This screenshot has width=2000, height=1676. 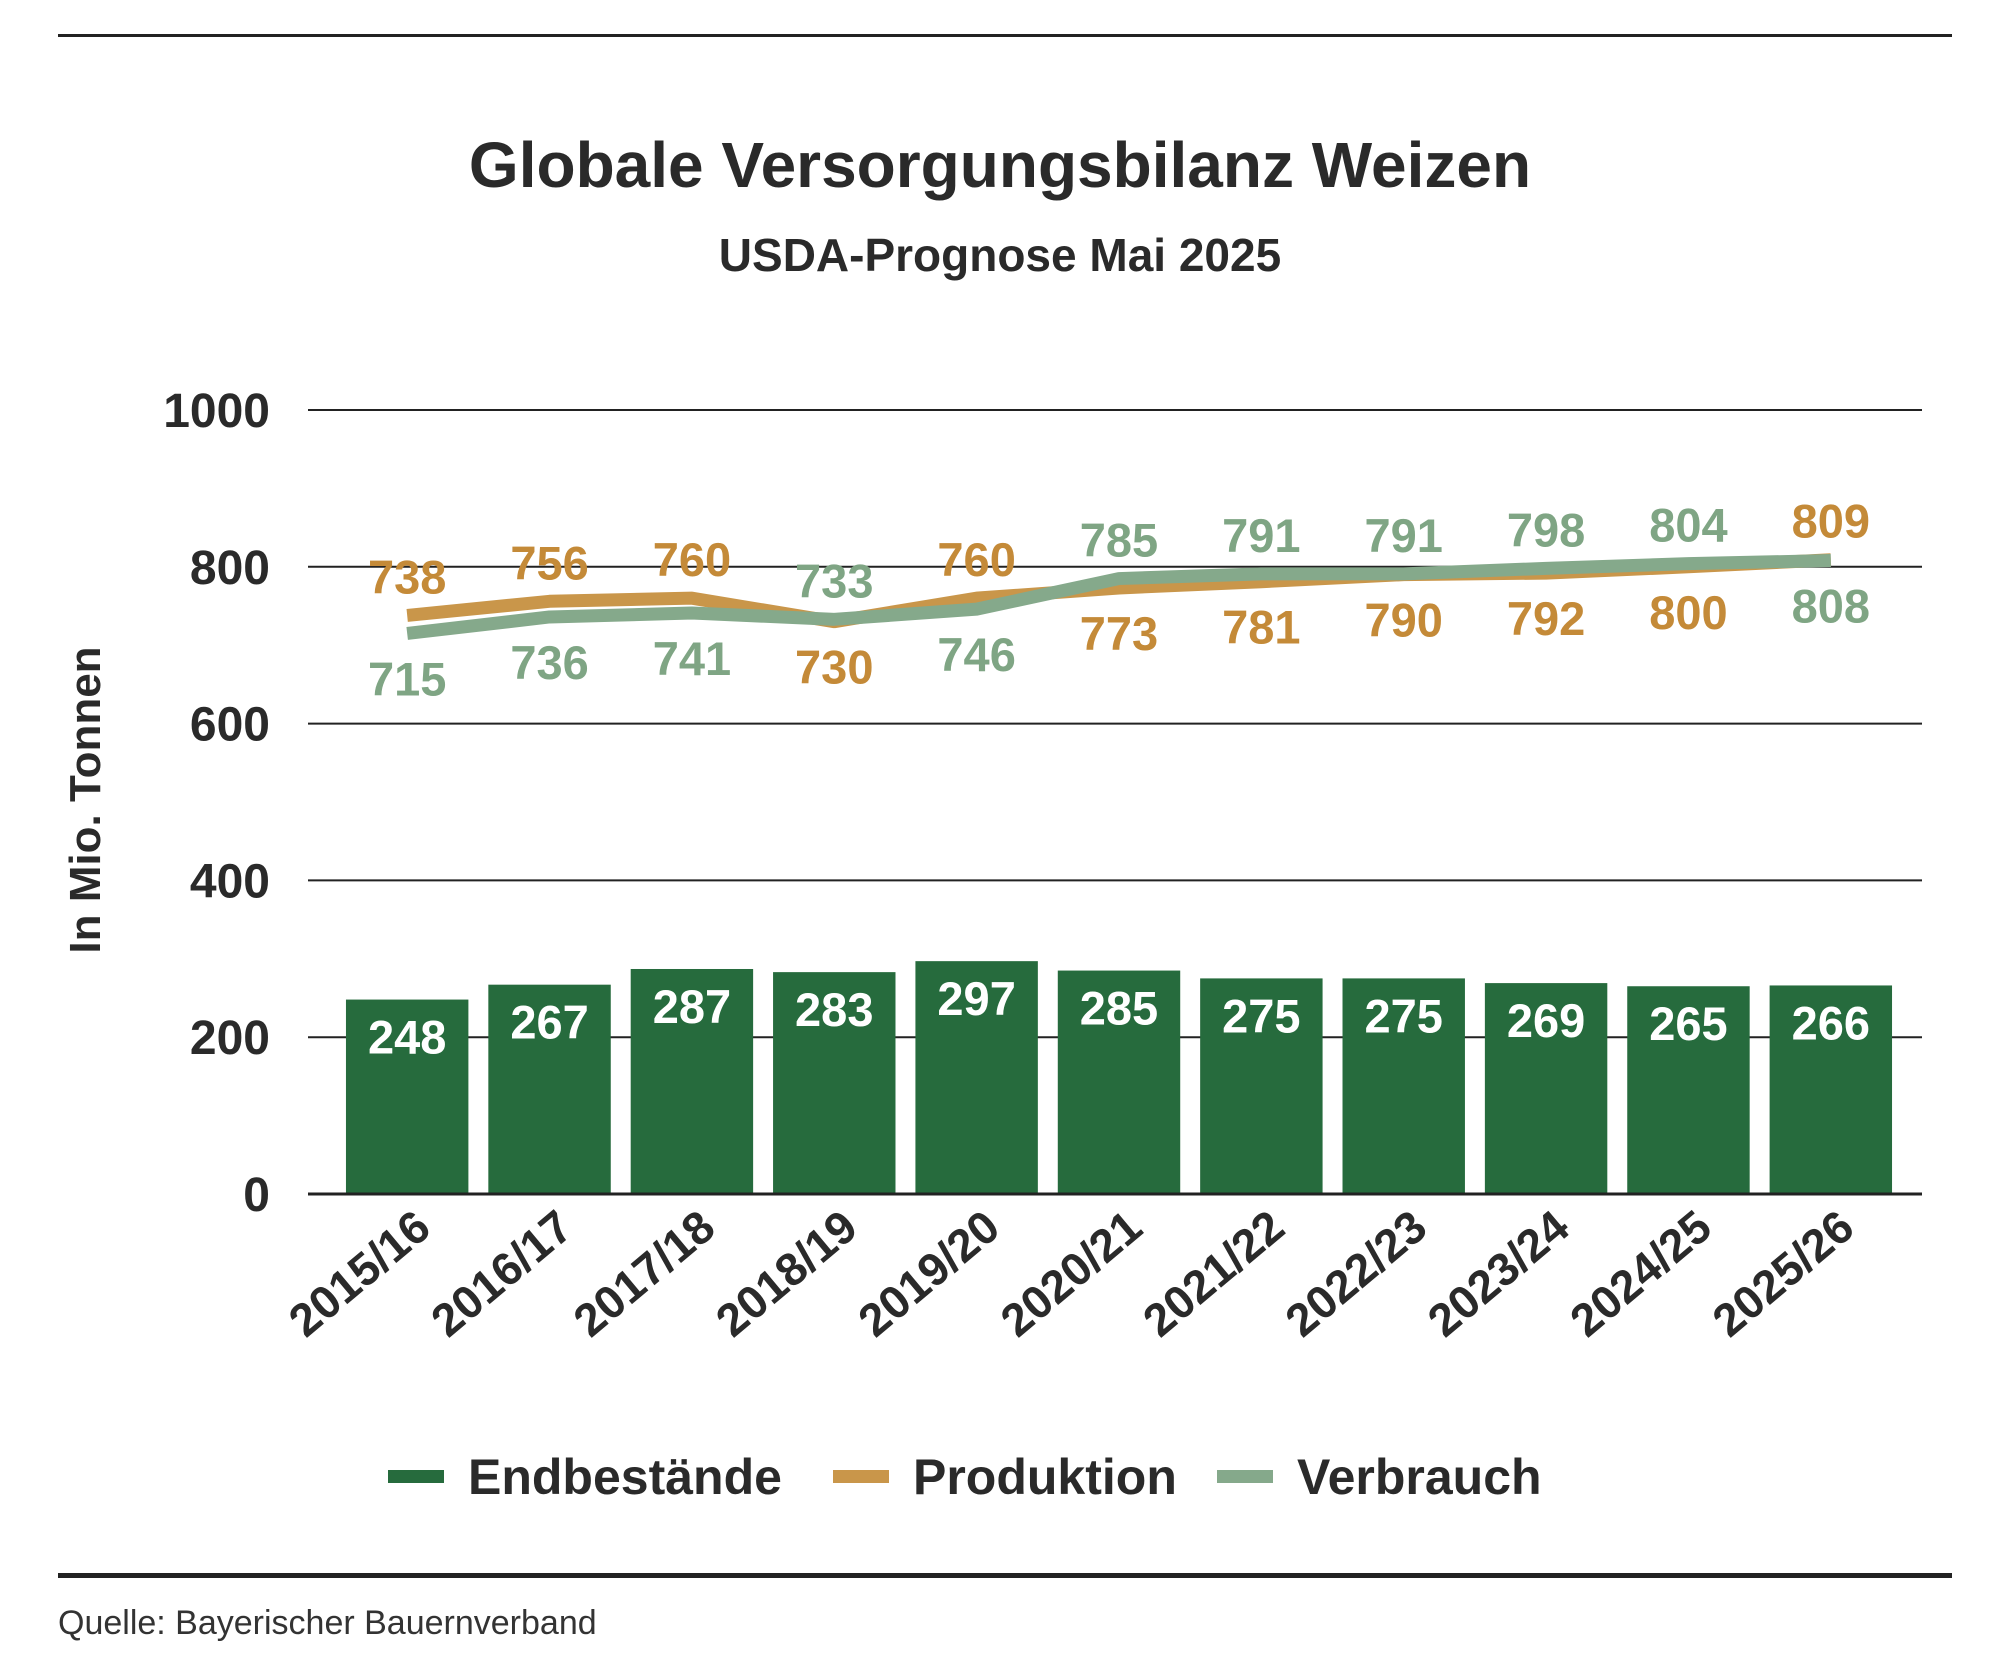 What do you see at coordinates (216, 411) in the screenshot?
I see `y-tick-label: 1000` at bounding box center [216, 411].